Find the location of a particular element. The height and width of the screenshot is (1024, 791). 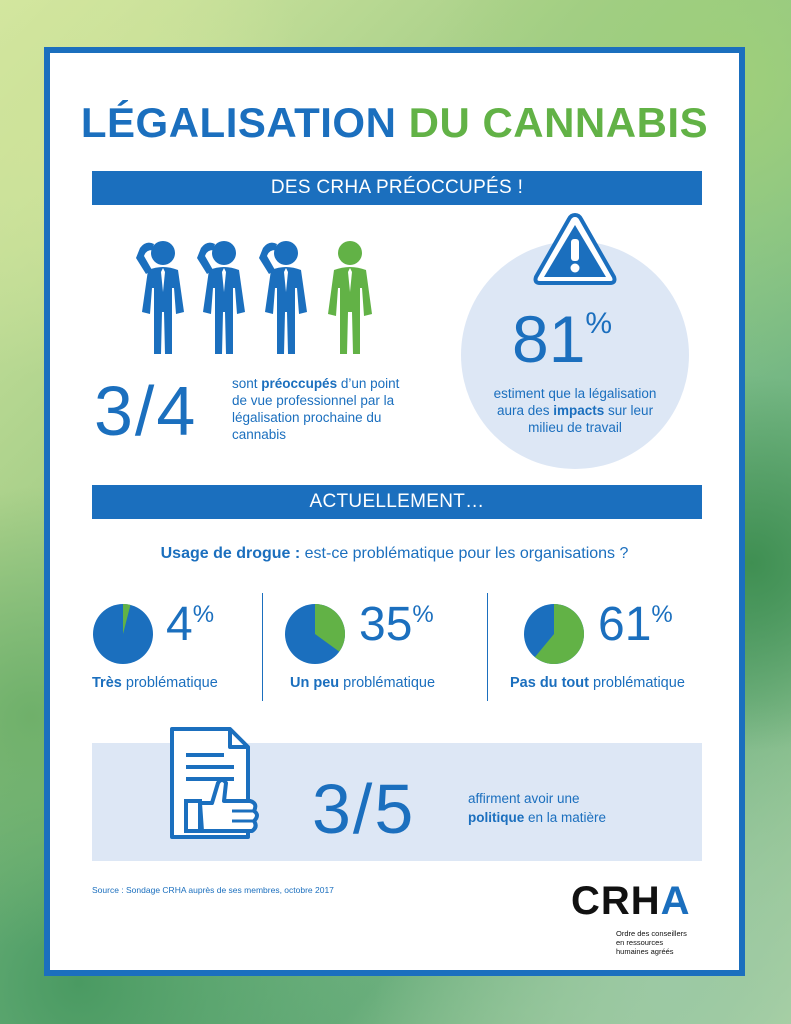

desc-text: sont is located at coordinates (245, 383).